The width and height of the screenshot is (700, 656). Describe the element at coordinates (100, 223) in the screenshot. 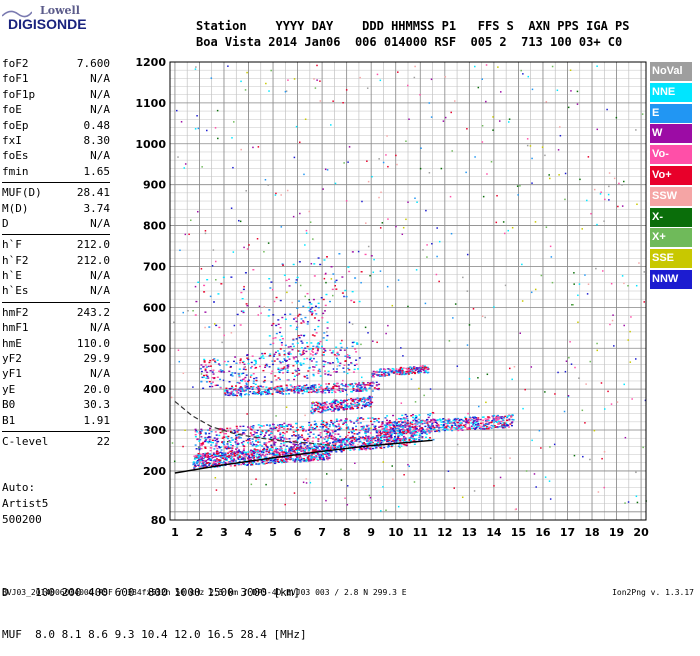

I see `parameter-value: N/A` at that location.